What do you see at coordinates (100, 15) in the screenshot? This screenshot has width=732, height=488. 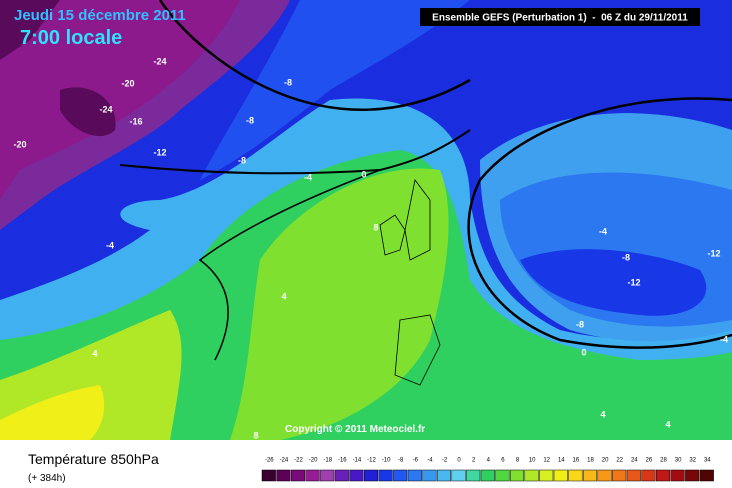 I see `date: Jeudi 15 décembre 2011` at bounding box center [100, 15].